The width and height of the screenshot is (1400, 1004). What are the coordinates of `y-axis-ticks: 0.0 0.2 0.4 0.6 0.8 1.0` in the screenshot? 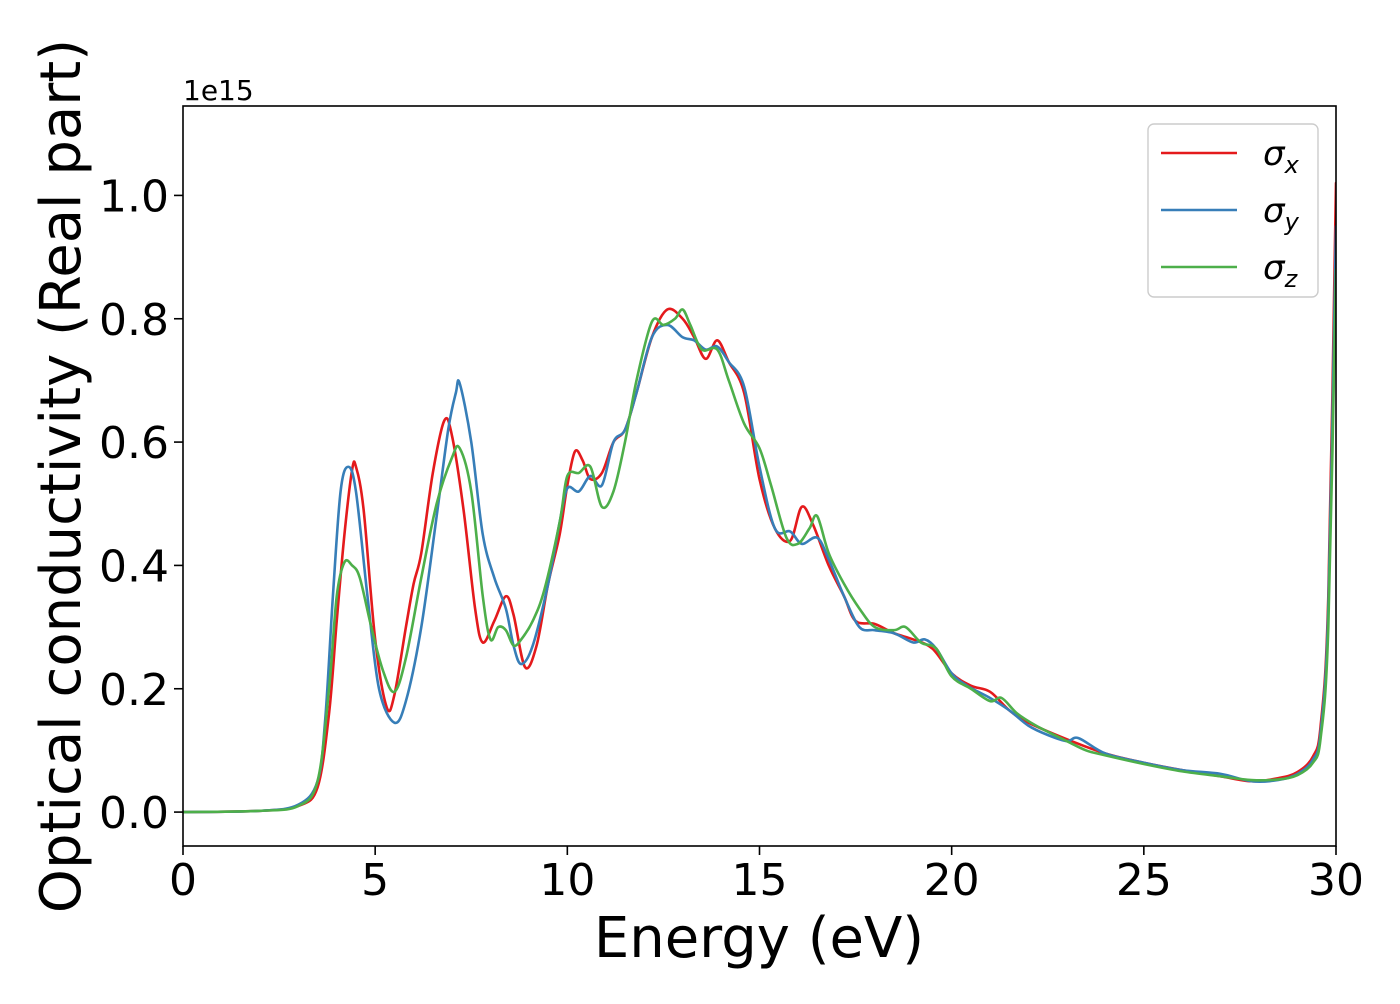 It's located at (141, 505).